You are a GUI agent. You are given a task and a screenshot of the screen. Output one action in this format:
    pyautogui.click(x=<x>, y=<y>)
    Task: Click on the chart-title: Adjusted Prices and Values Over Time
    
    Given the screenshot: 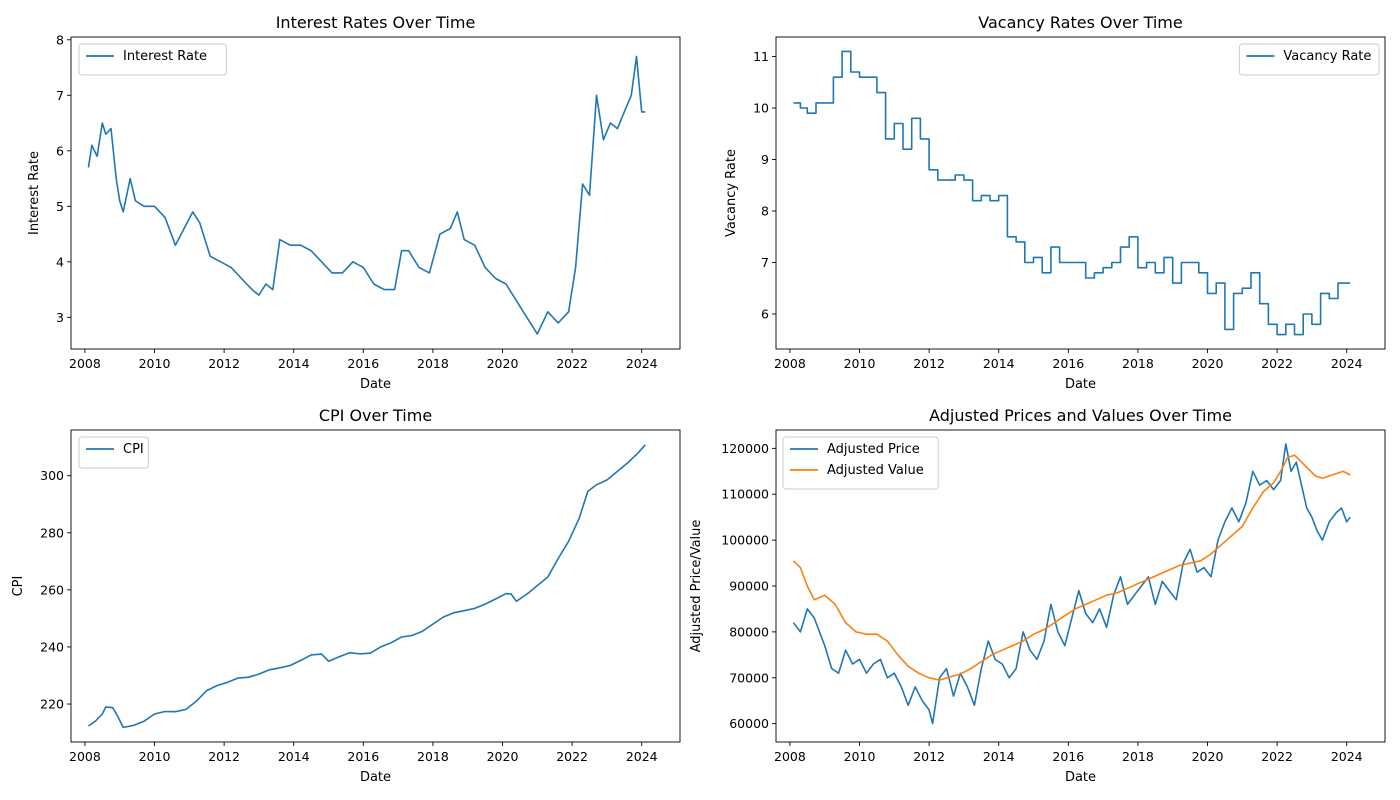 What is the action you would take?
    pyautogui.click(x=1080, y=415)
    